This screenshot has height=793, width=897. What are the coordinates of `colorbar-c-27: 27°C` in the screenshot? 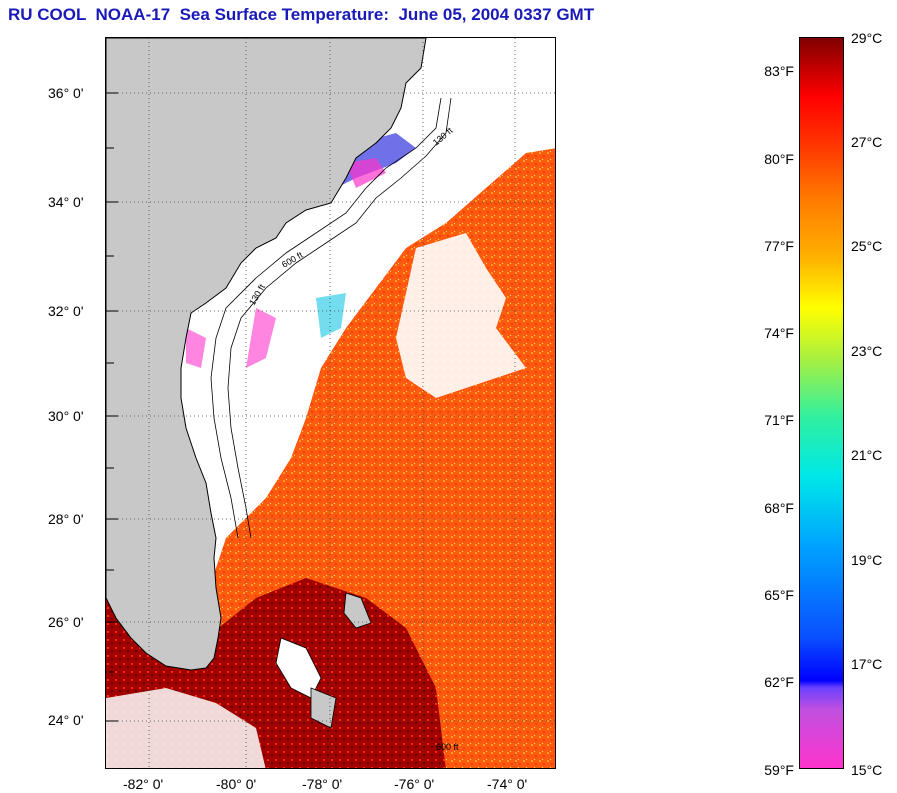 It's located at (867, 142).